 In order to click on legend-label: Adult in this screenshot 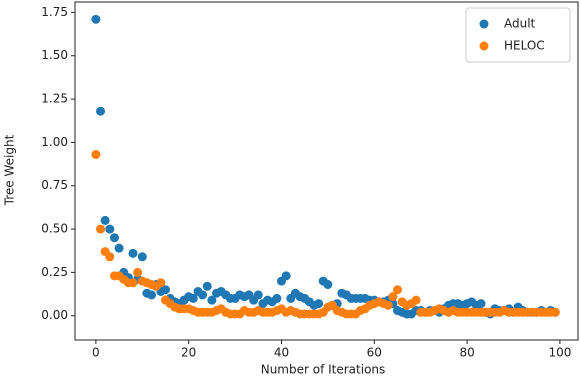, I will do `click(520, 24)`.